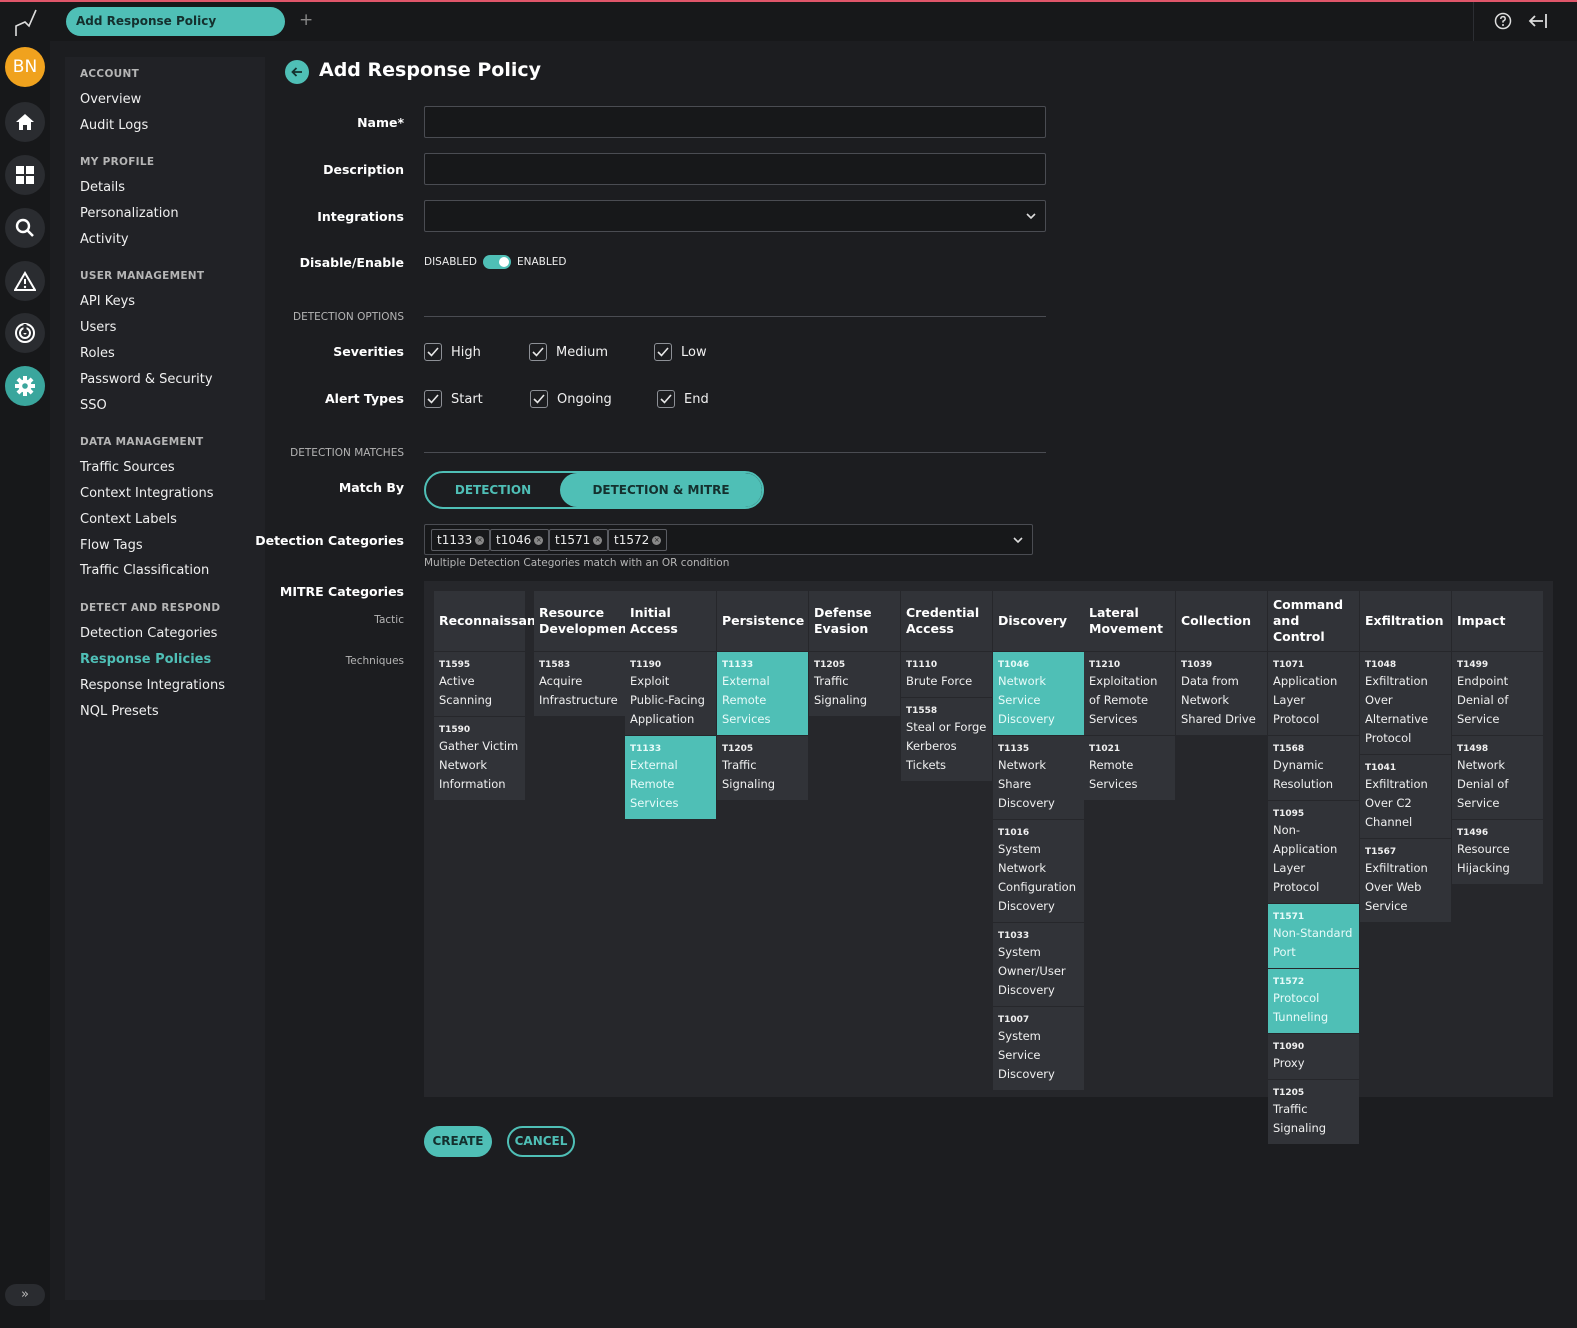  What do you see at coordinates (541, 1141) in the screenshot?
I see `cancel-button: CANCEL` at bounding box center [541, 1141].